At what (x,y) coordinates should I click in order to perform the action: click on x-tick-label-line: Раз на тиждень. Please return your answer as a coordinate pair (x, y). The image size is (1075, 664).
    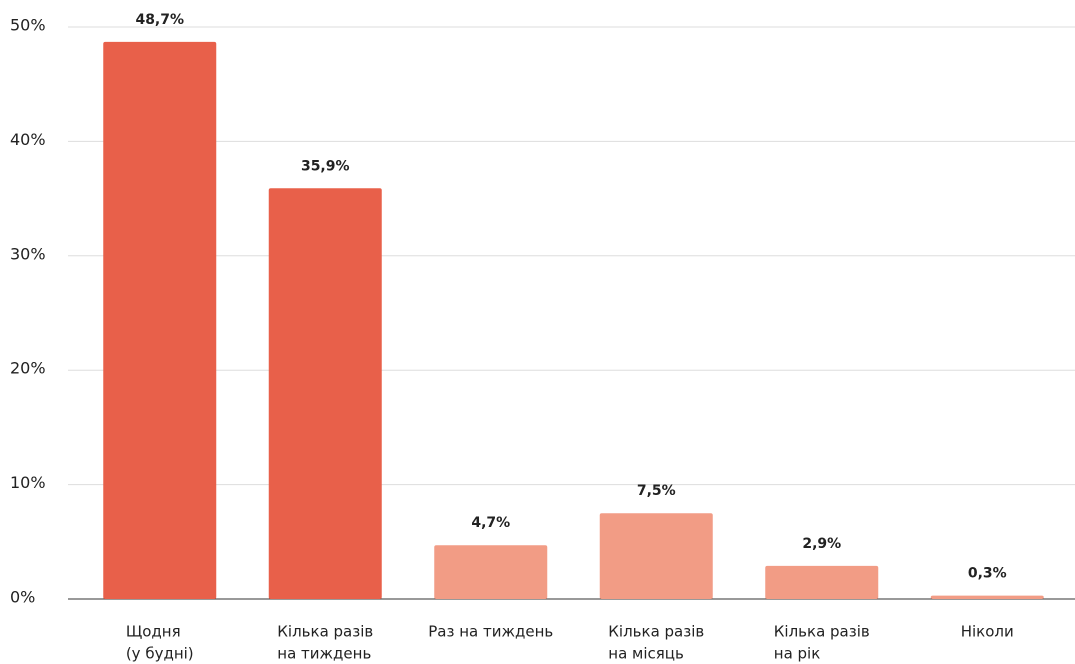
    Looking at the image, I should click on (490, 632).